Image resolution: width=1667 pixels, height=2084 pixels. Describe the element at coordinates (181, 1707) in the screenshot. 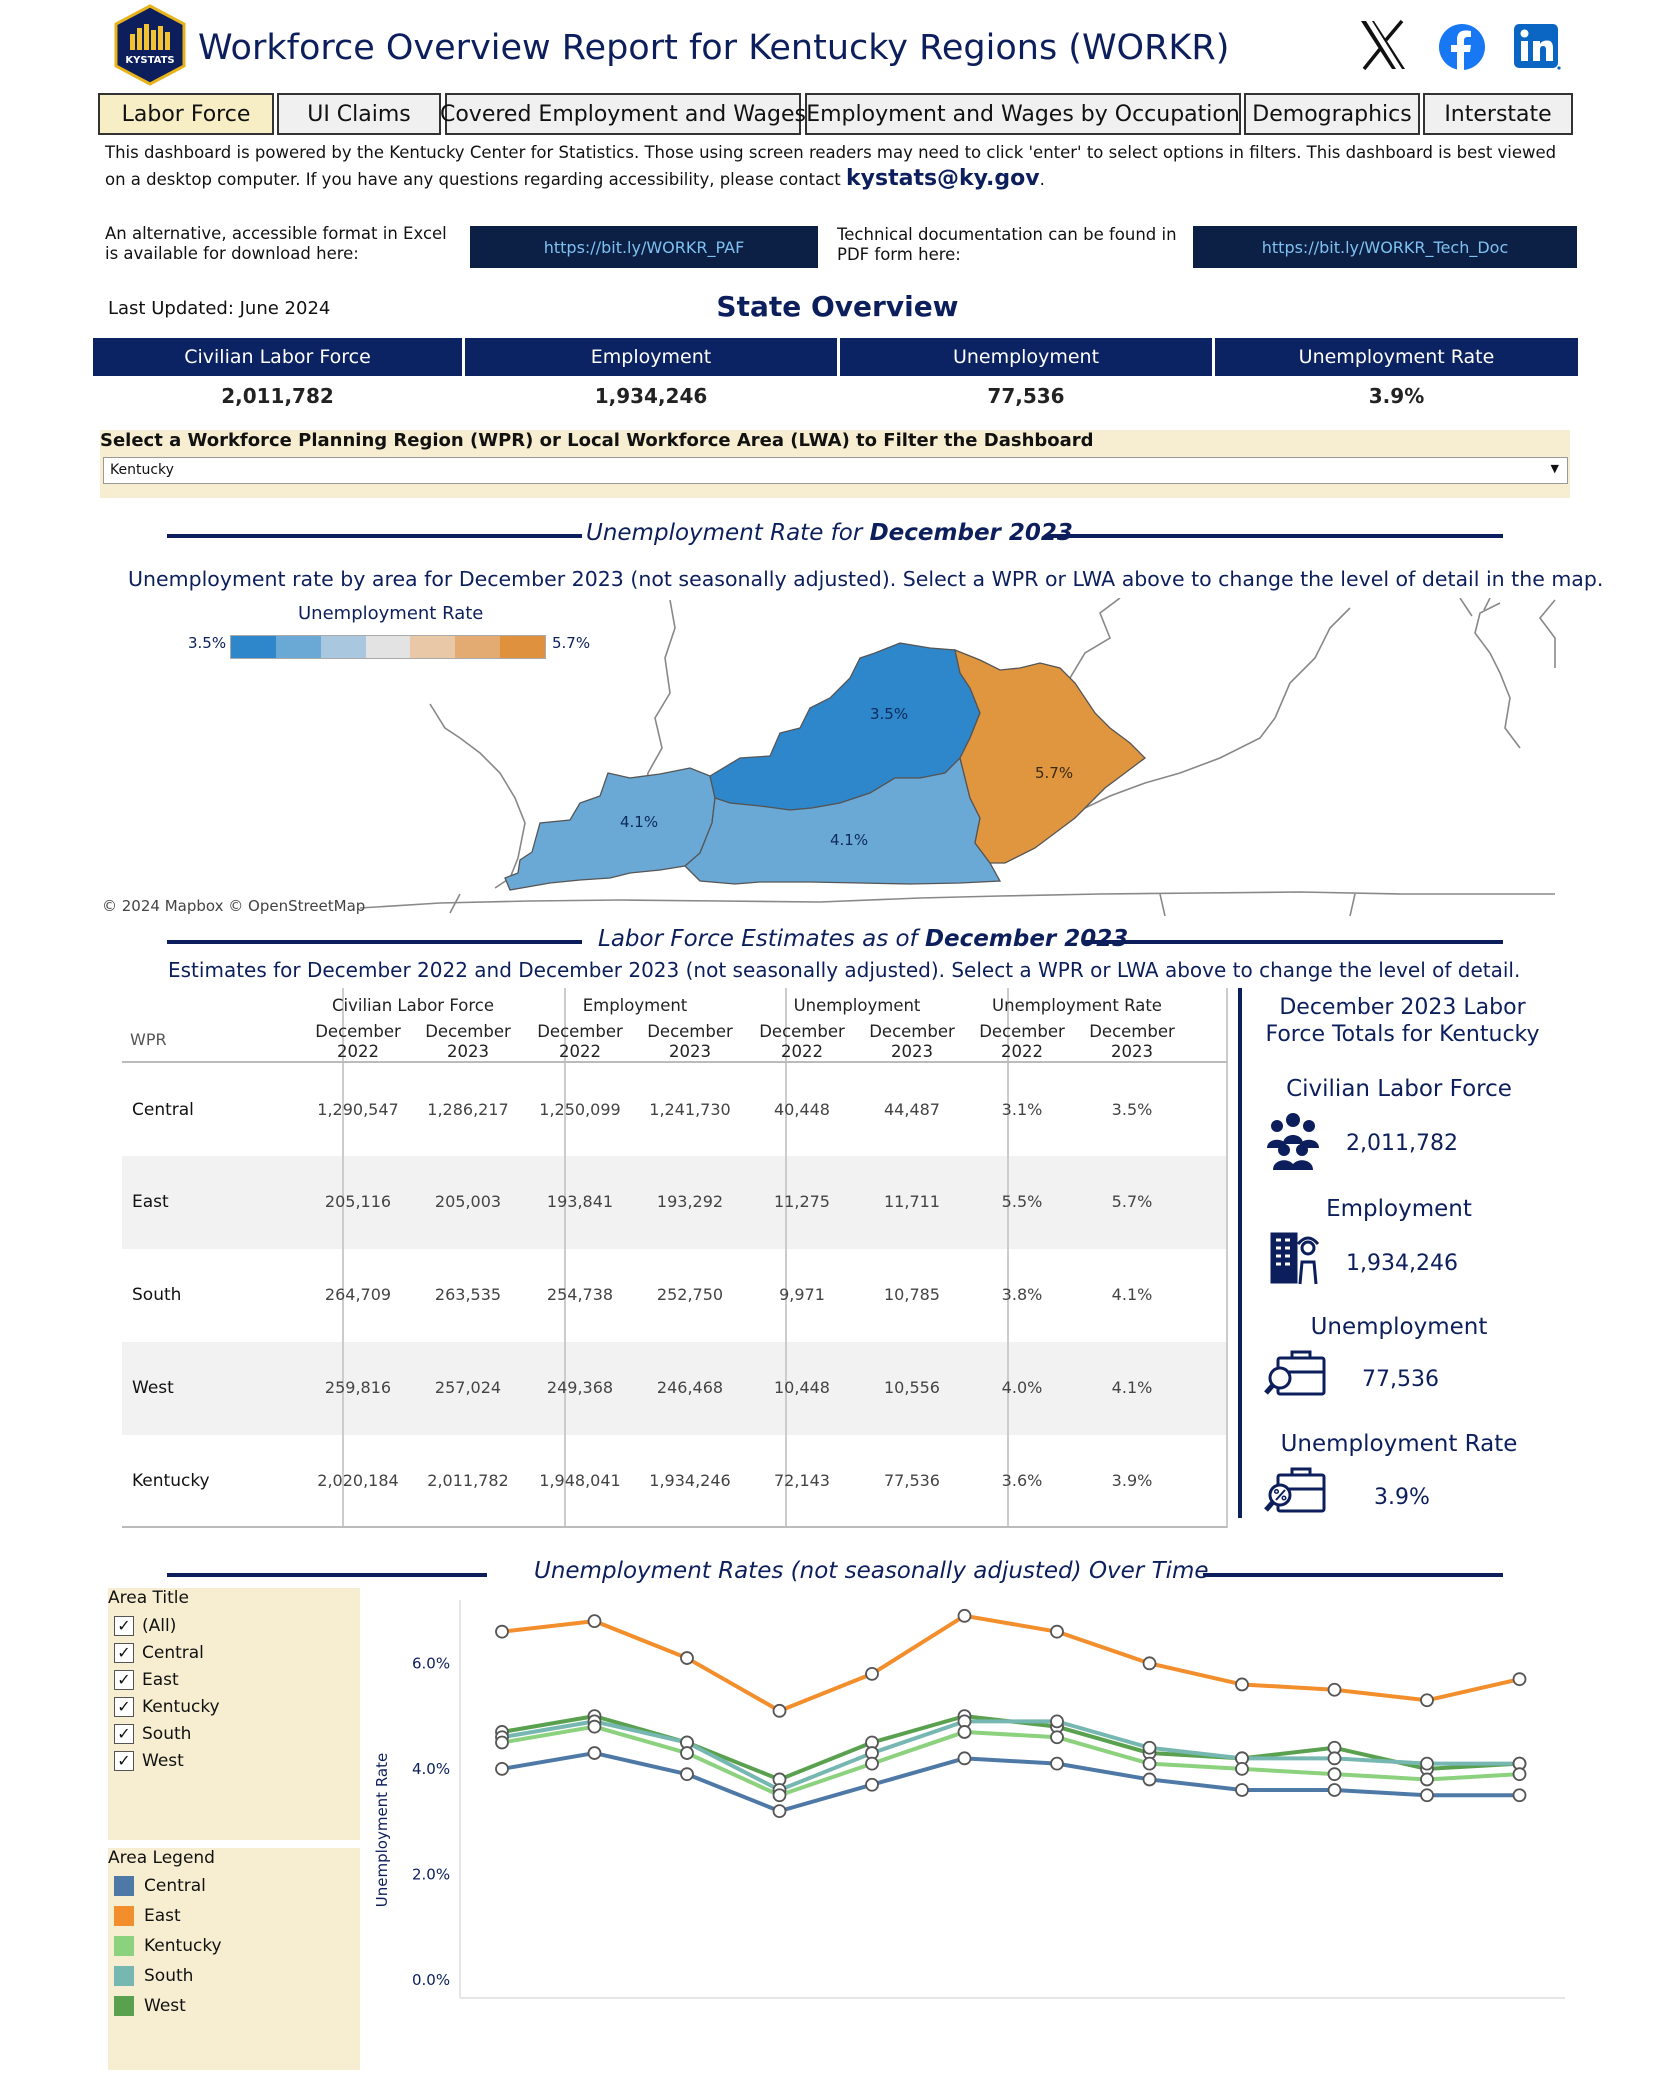

I see `checkbox-label: Kentucky` at that location.